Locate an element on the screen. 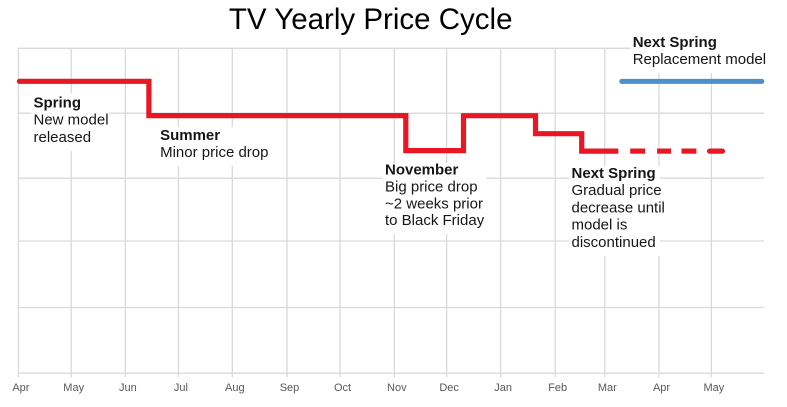 This screenshot has height=407, width=787. svg-text: to Black Friday is located at coordinates (435, 220).